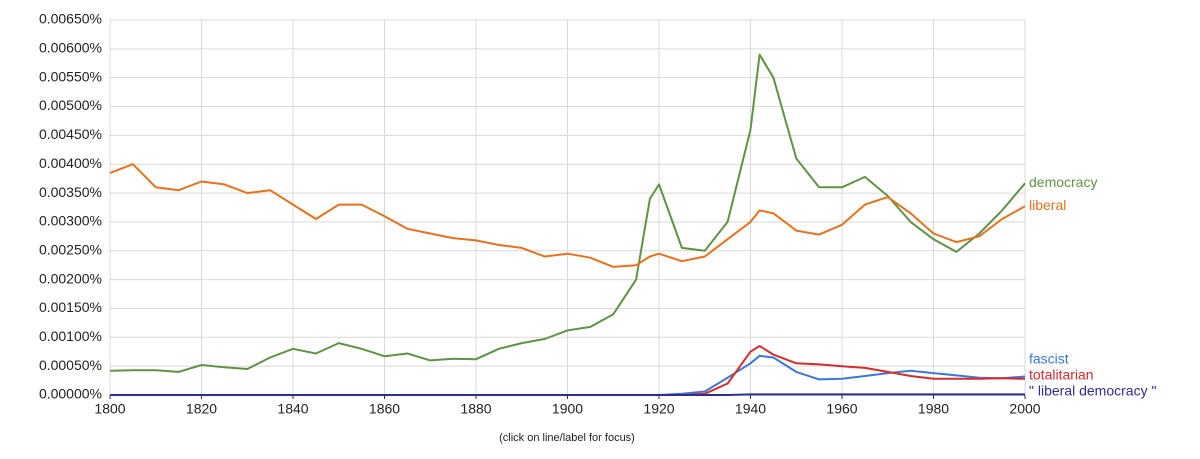 This screenshot has height=459, width=1200. I want to click on y-tick-label: 0.00600%, so click(70, 48).